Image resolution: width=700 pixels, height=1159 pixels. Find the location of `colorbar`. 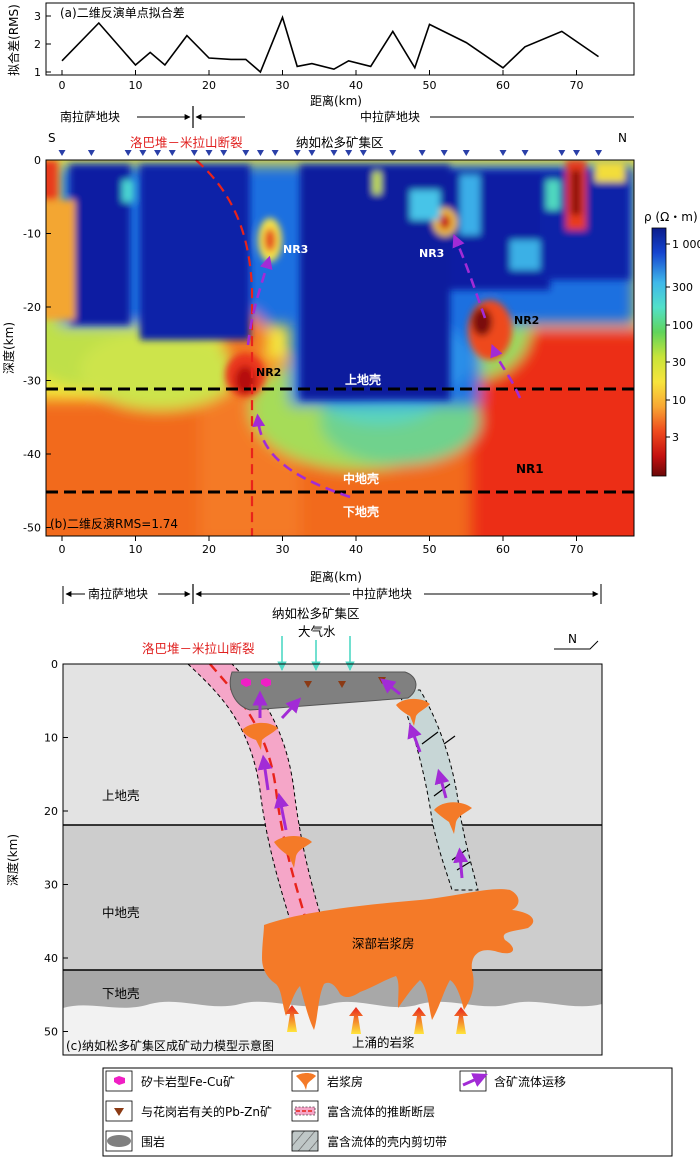

colorbar is located at coordinates (659, 352).